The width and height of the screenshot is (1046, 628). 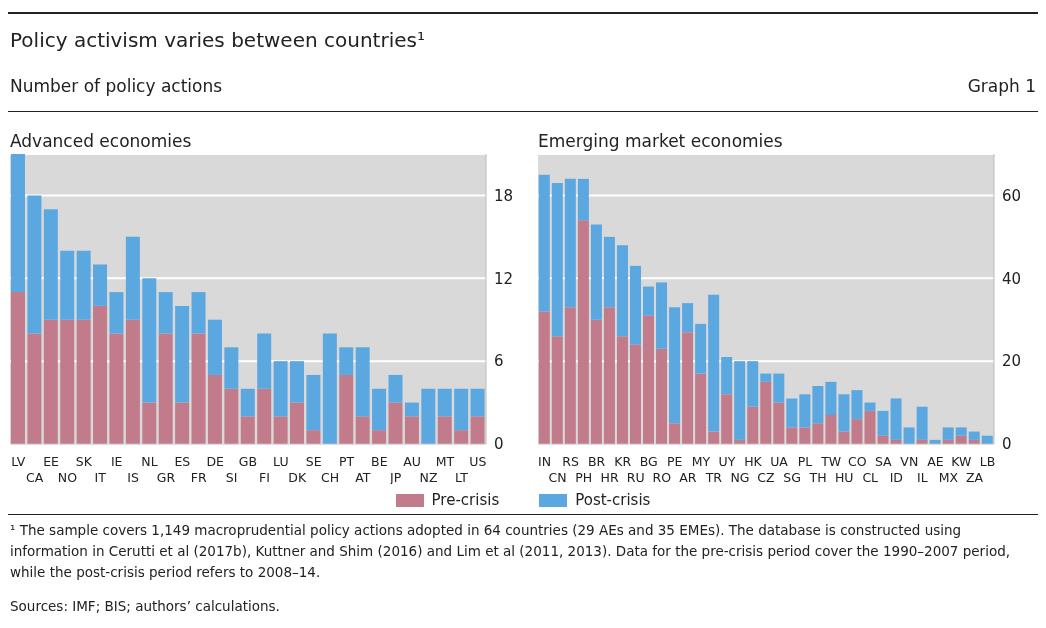 What do you see at coordinates (217, 40) in the screenshot?
I see `text: Policy activism varies between countries¹` at bounding box center [217, 40].